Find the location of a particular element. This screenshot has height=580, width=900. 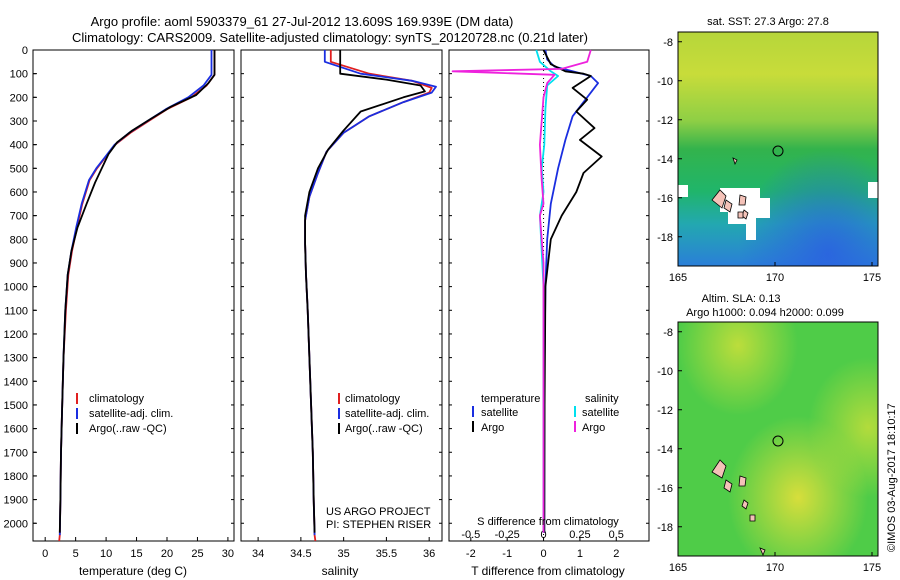

depth-tick-label: 300 is located at coordinates (19, 122).